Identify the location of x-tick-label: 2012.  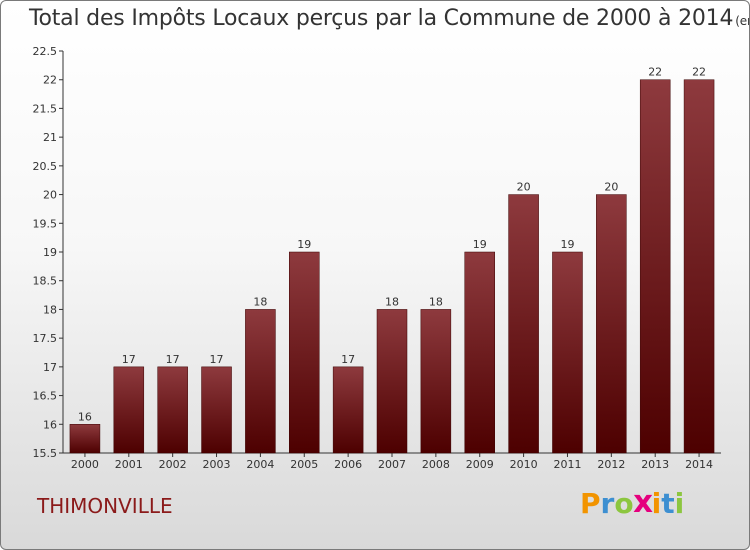
(611, 464).